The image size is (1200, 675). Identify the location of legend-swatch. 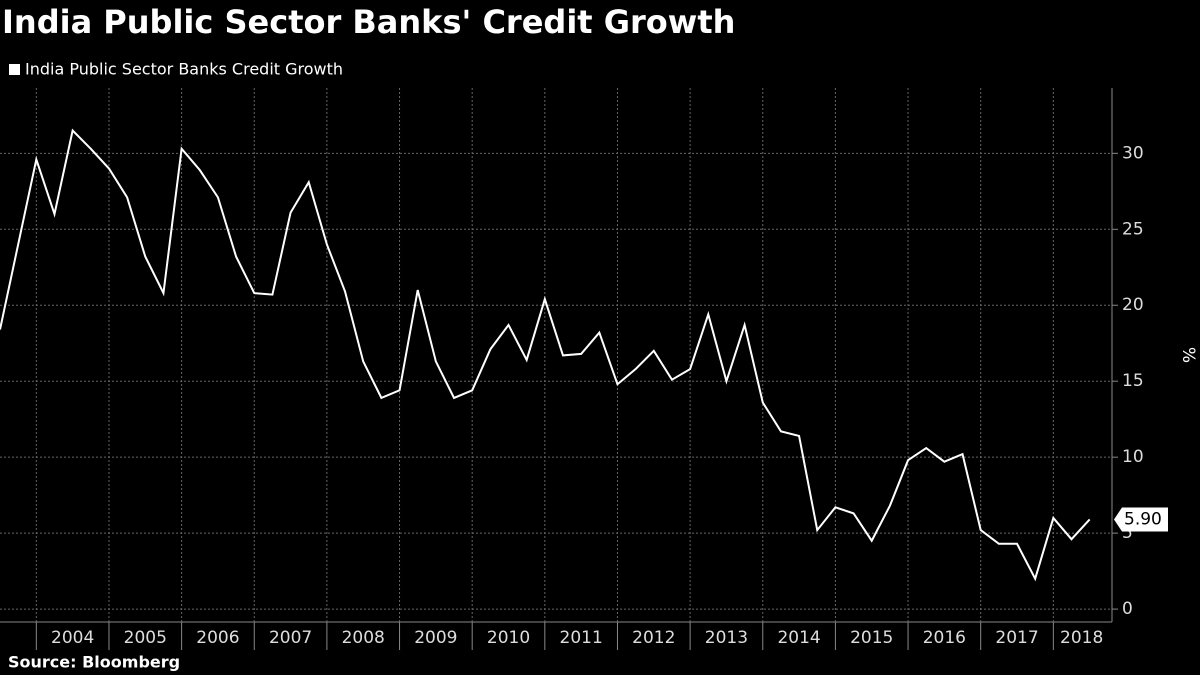
(14, 69).